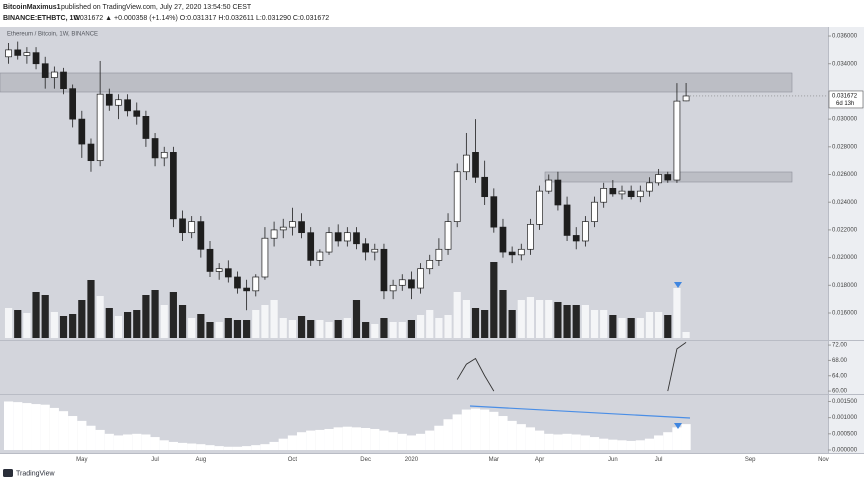 The height and width of the screenshot is (482, 864). Describe the element at coordinates (750, 460) in the screenshot. I see `x-tick-label: Sep` at that location.